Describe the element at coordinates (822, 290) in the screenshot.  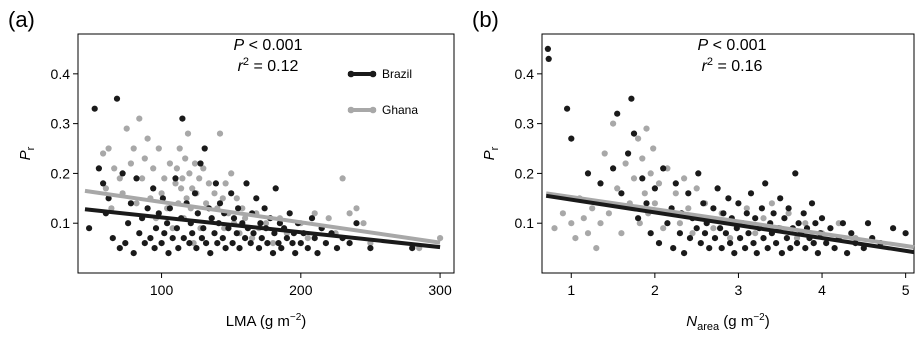
I see `x-tick-label: 4` at that location.